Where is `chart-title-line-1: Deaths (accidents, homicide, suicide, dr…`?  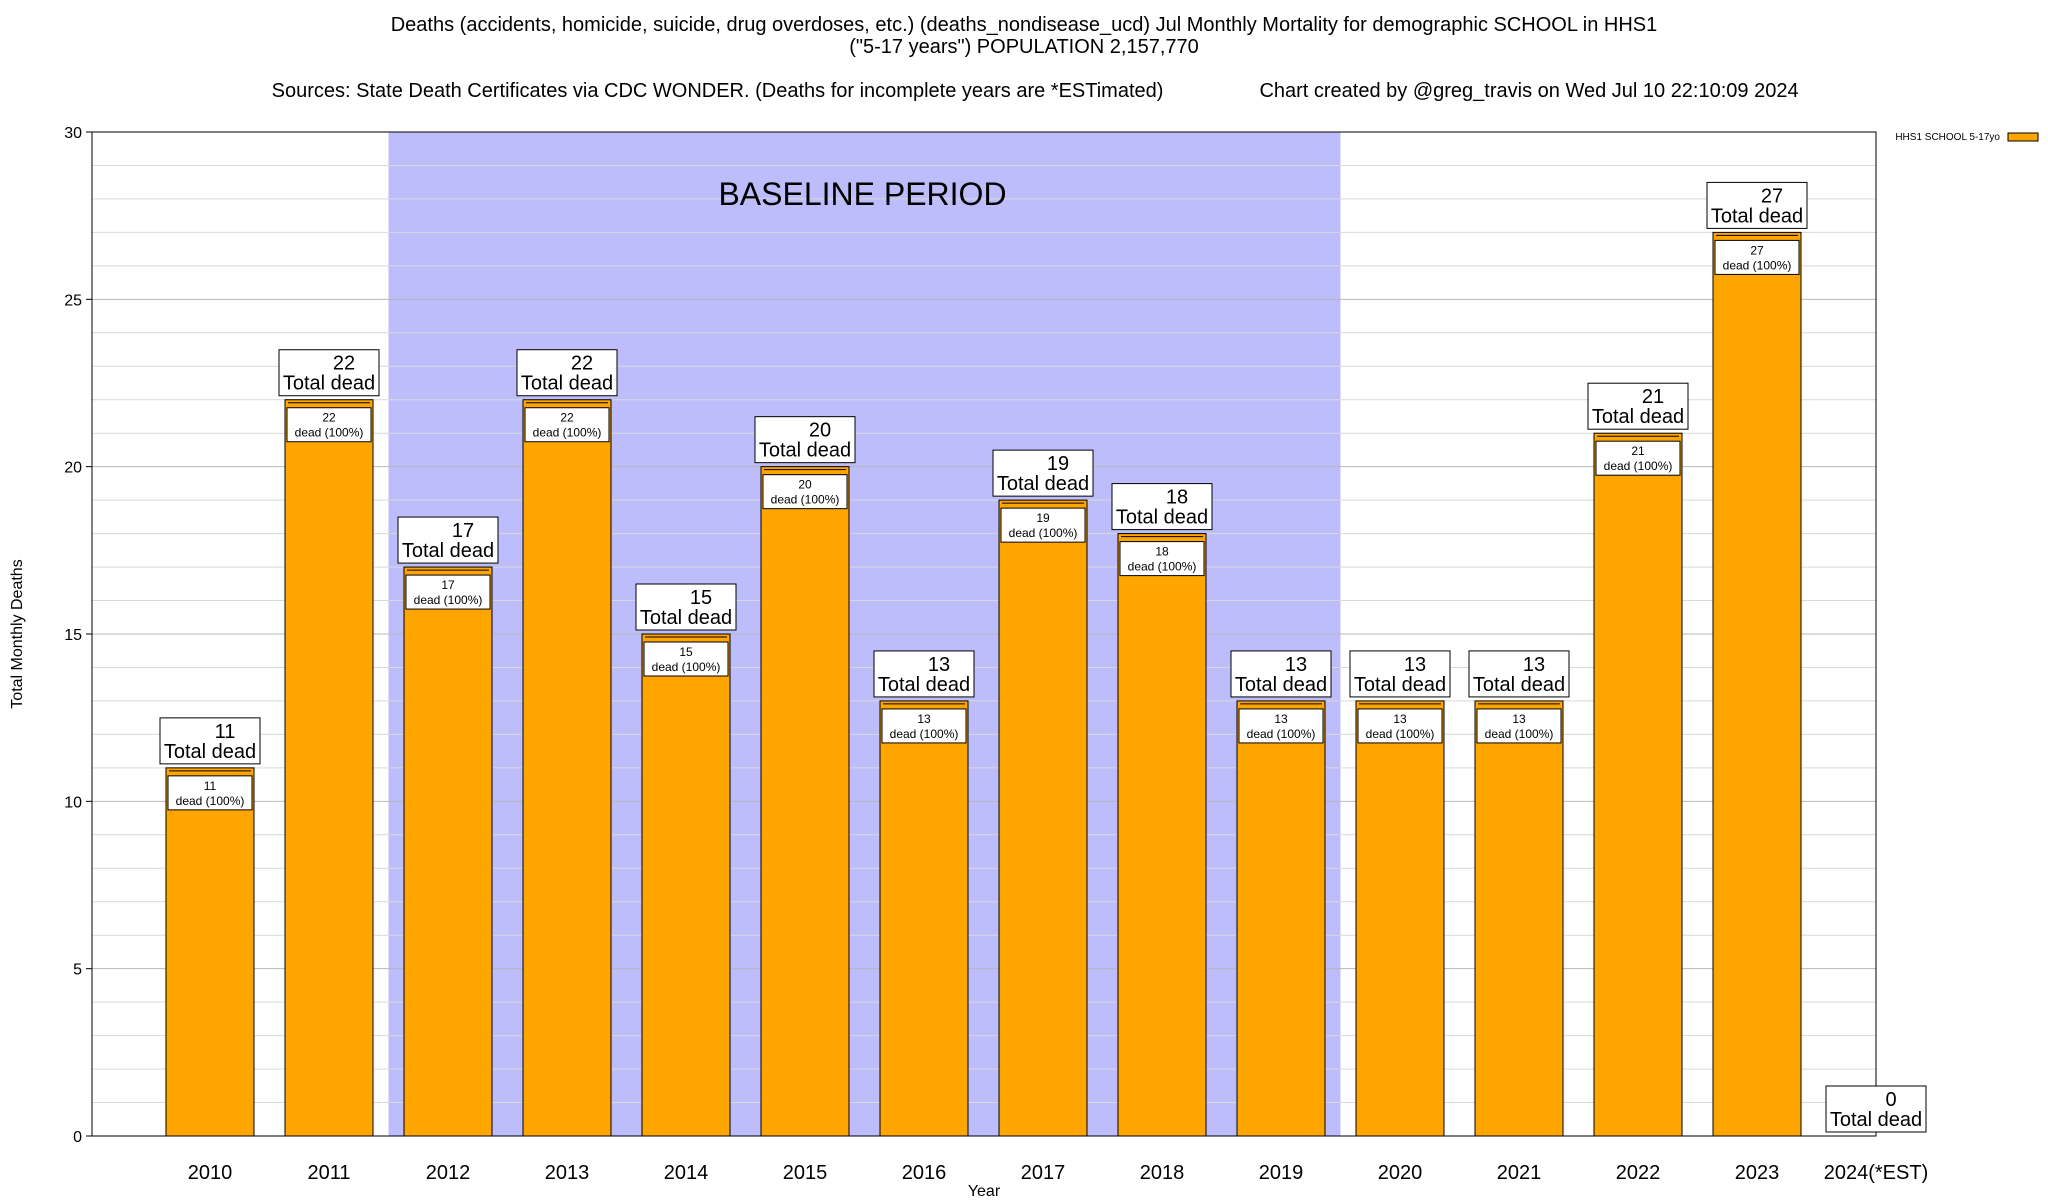 chart-title-line-1: Deaths (accidents, homicide, suicide, dr… is located at coordinates (1024, 25).